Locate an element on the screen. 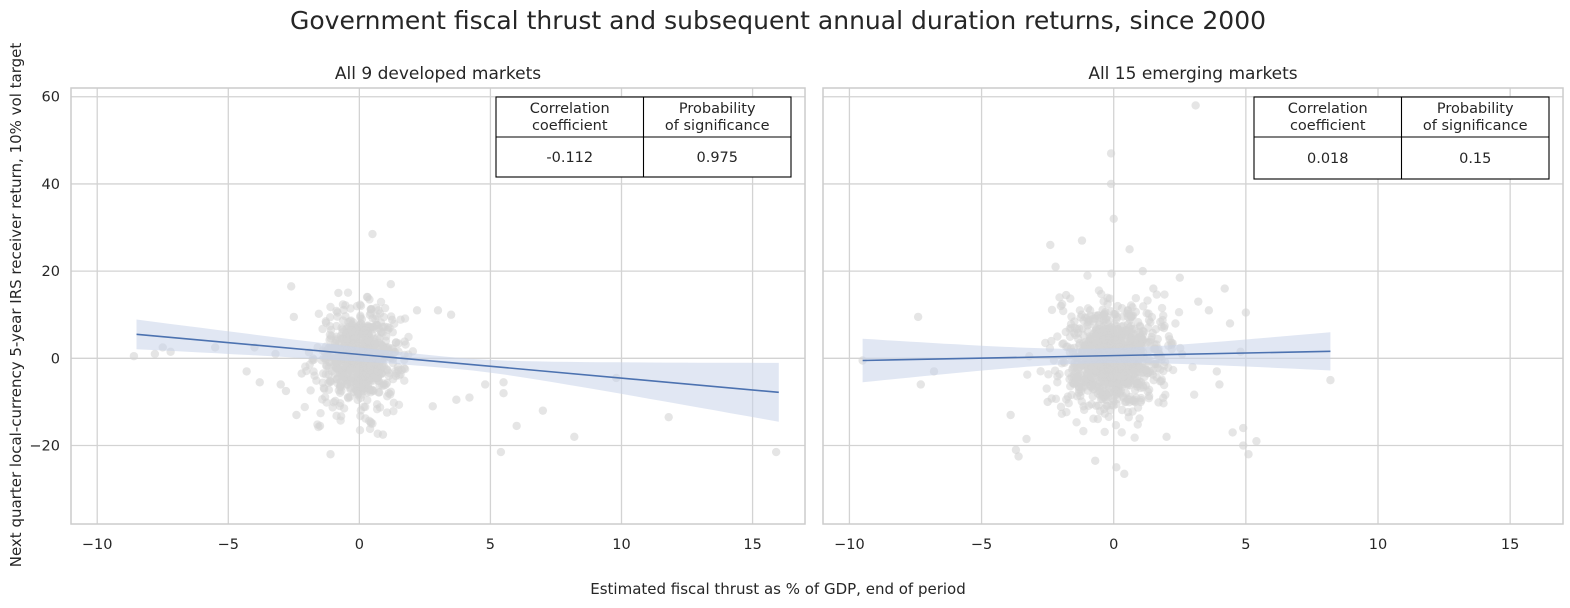 The height and width of the screenshot is (608, 1570). x-tick-label: 5 is located at coordinates (1245, 545).